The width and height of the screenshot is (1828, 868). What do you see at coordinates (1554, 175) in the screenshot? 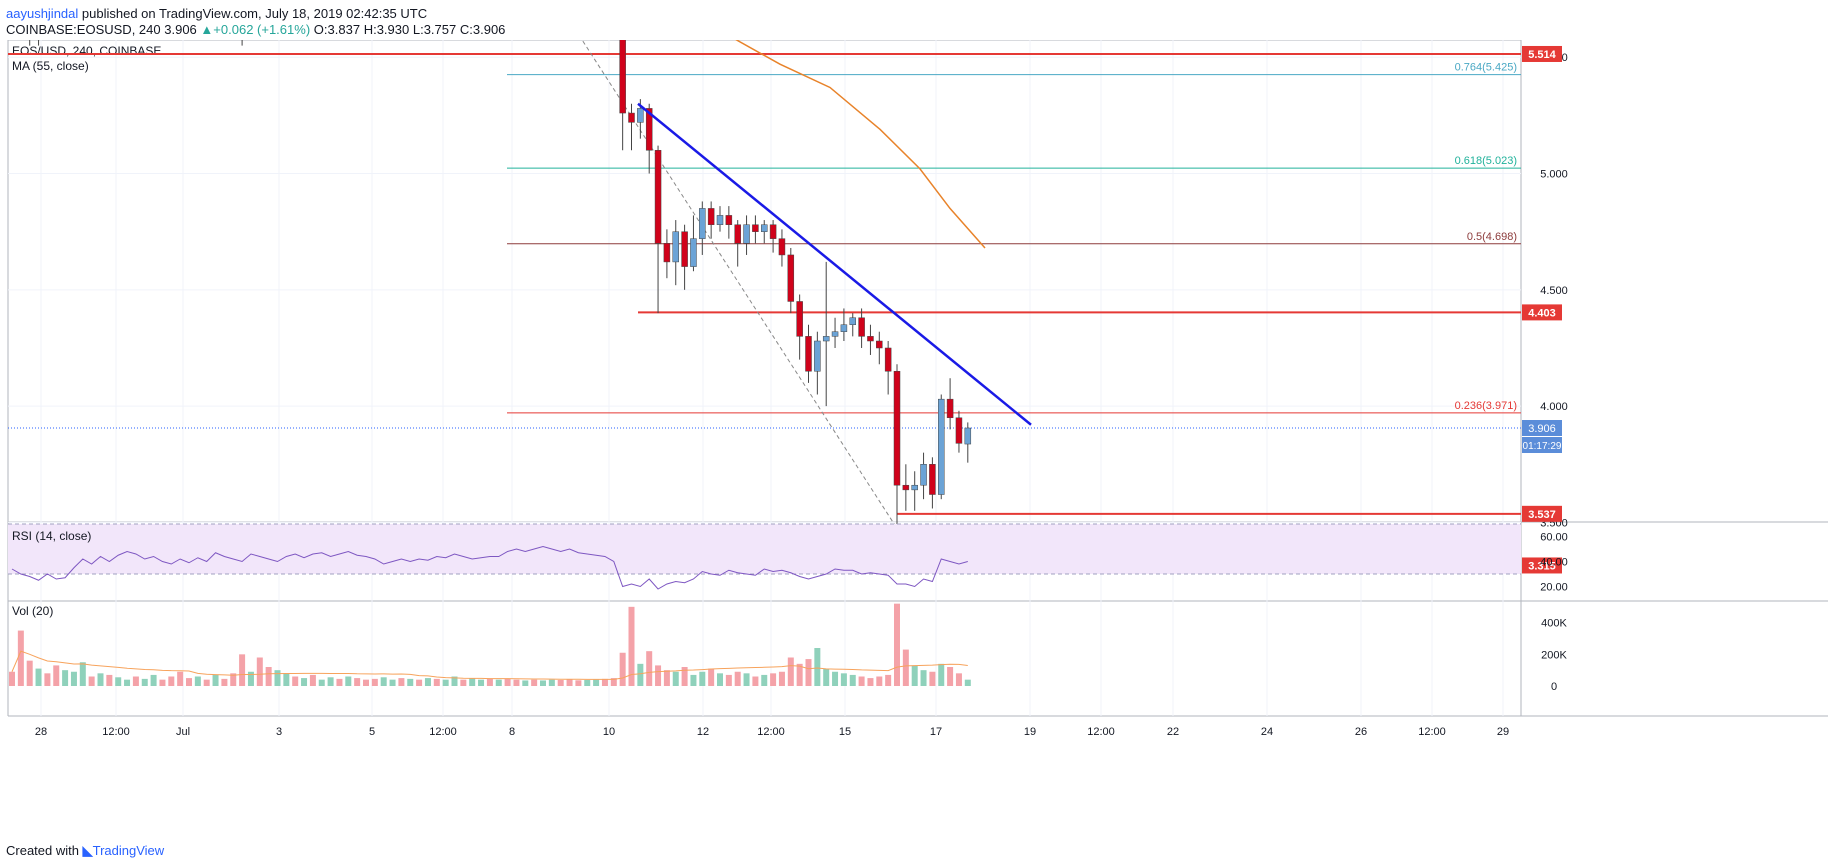
I see `price-tick-label: 5.000` at bounding box center [1554, 175].